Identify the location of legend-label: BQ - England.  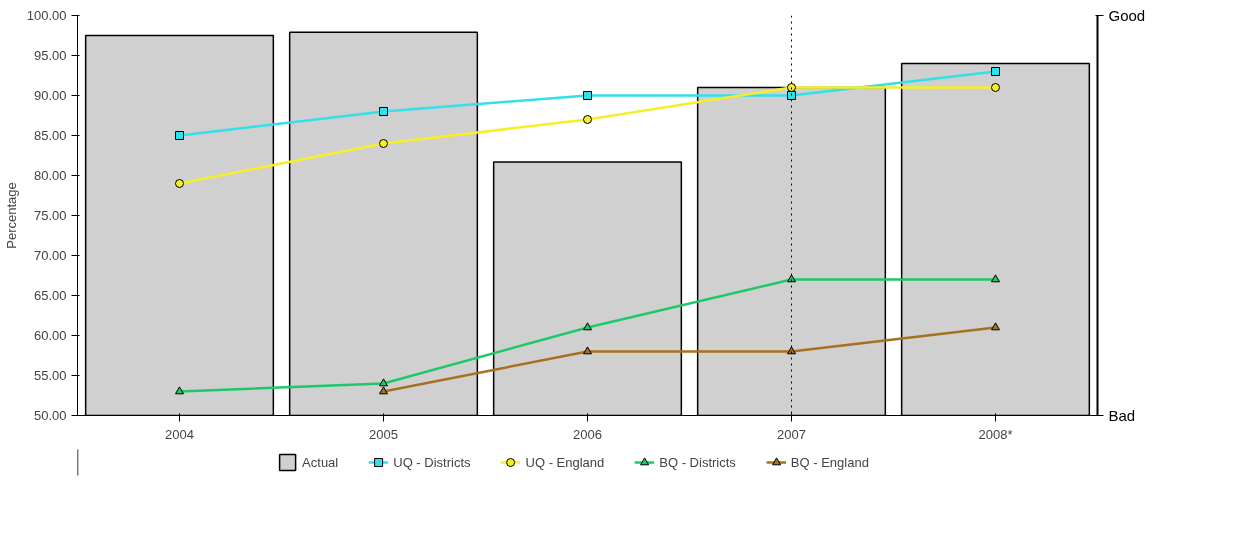
(829, 462).